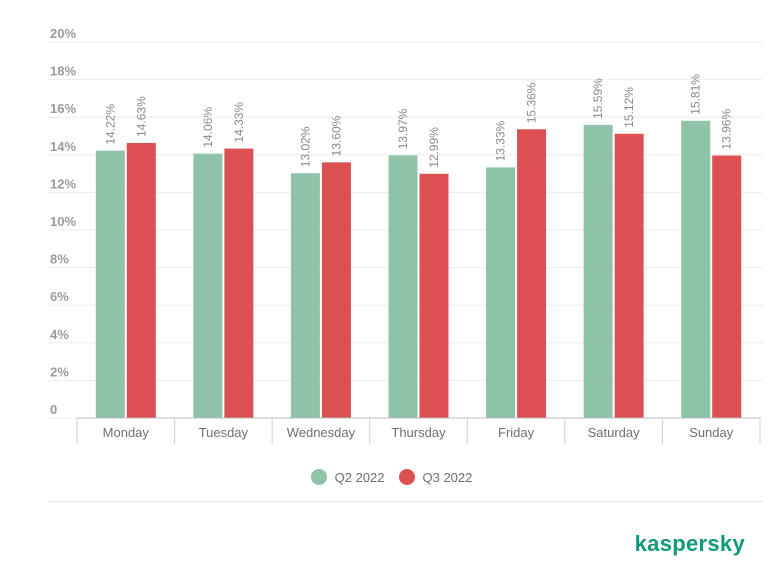 The image size is (783, 575). Describe the element at coordinates (405, 501) in the screenshot. I see `legend-divider` at that location.